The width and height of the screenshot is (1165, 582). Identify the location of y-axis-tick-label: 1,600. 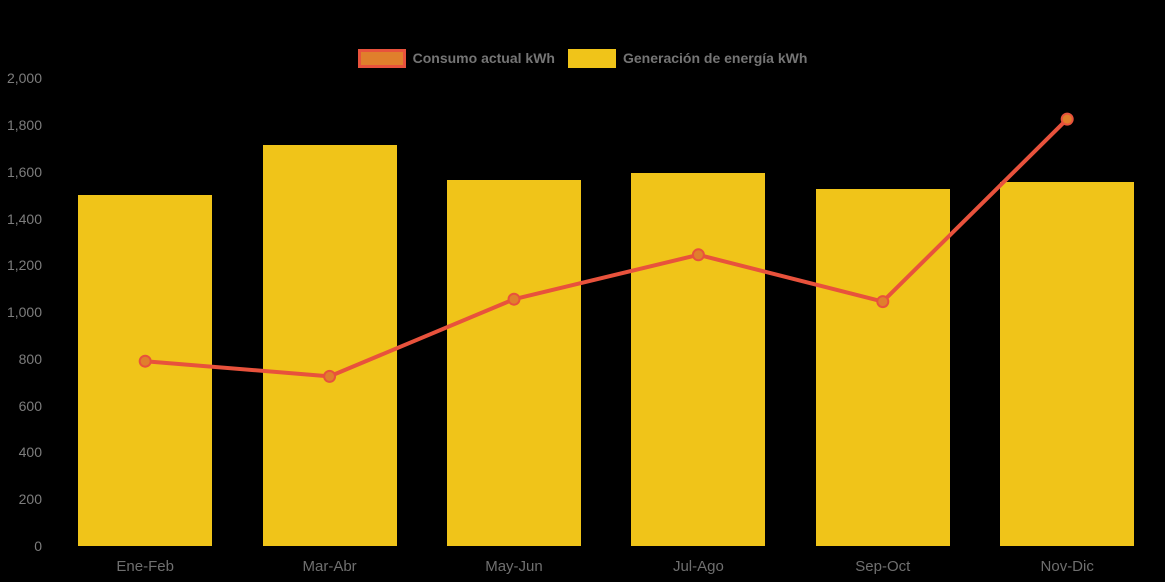
(24, 171).